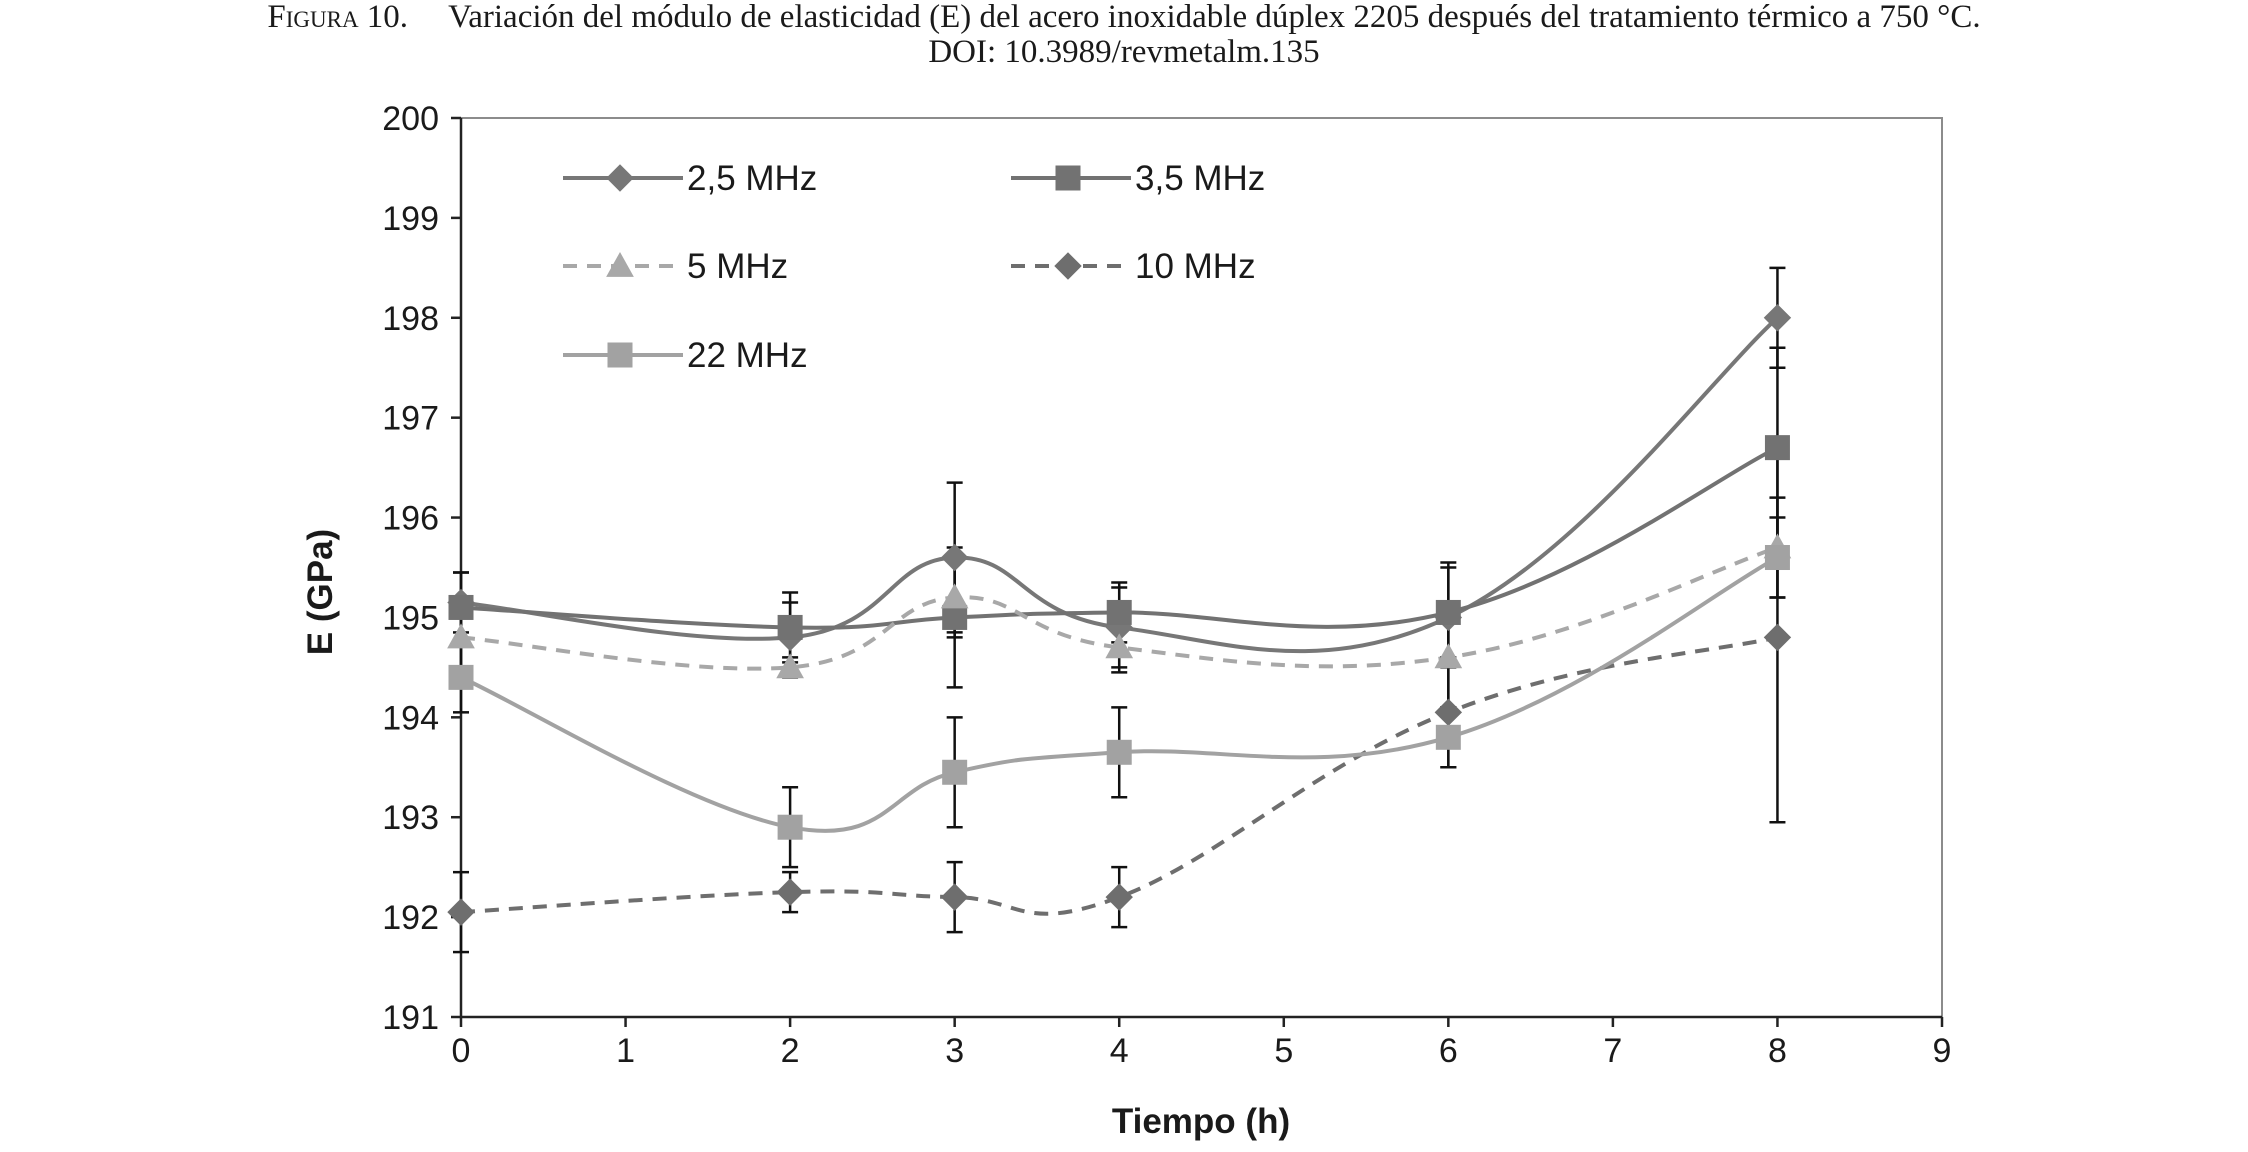  Describe the element at coordinates (410, 419) in the screenshot. I see `y-tick-label: 197` at that location.